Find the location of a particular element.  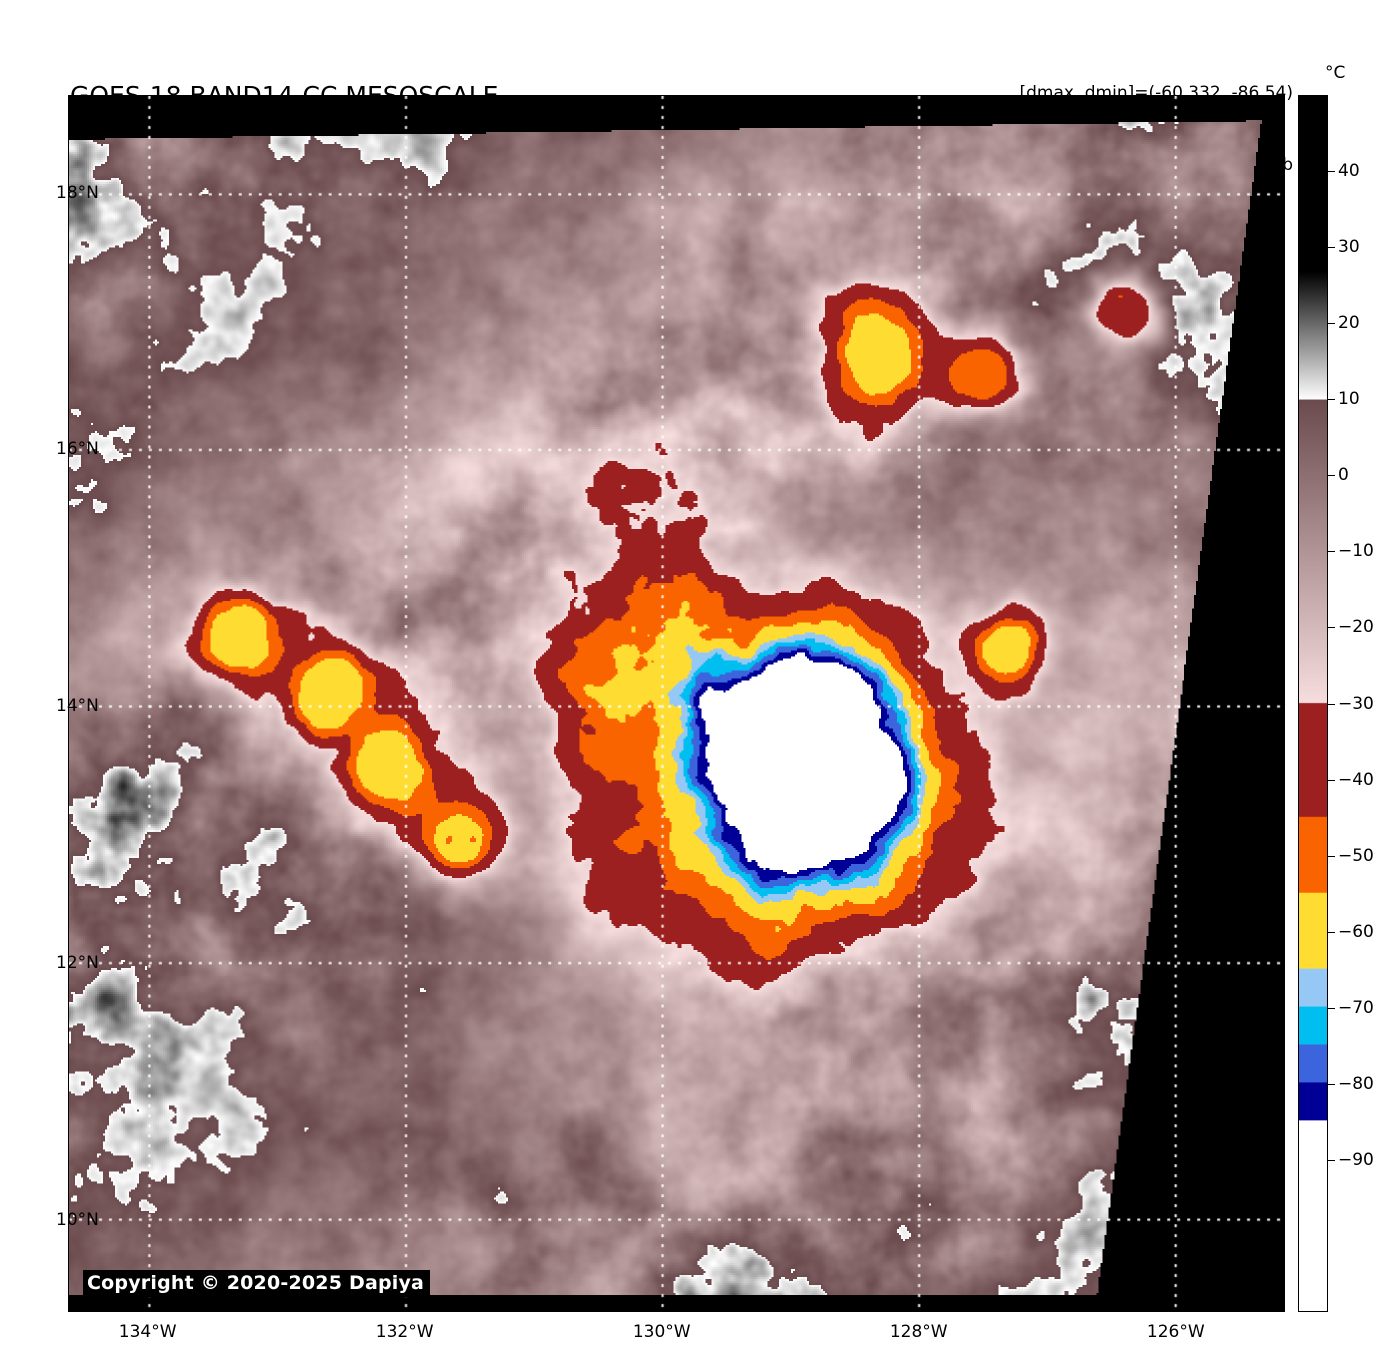

colorbar-tick-5: −10 is located at coordinates (1356, 551).